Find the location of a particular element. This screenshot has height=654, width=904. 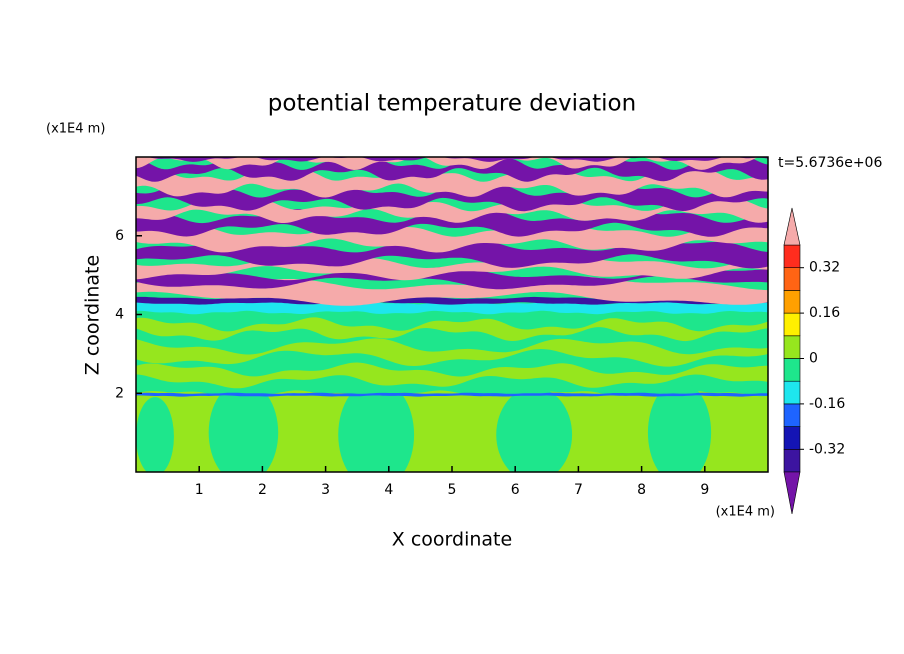

y-tick-label: 2 is located at coordinates (119, 393).